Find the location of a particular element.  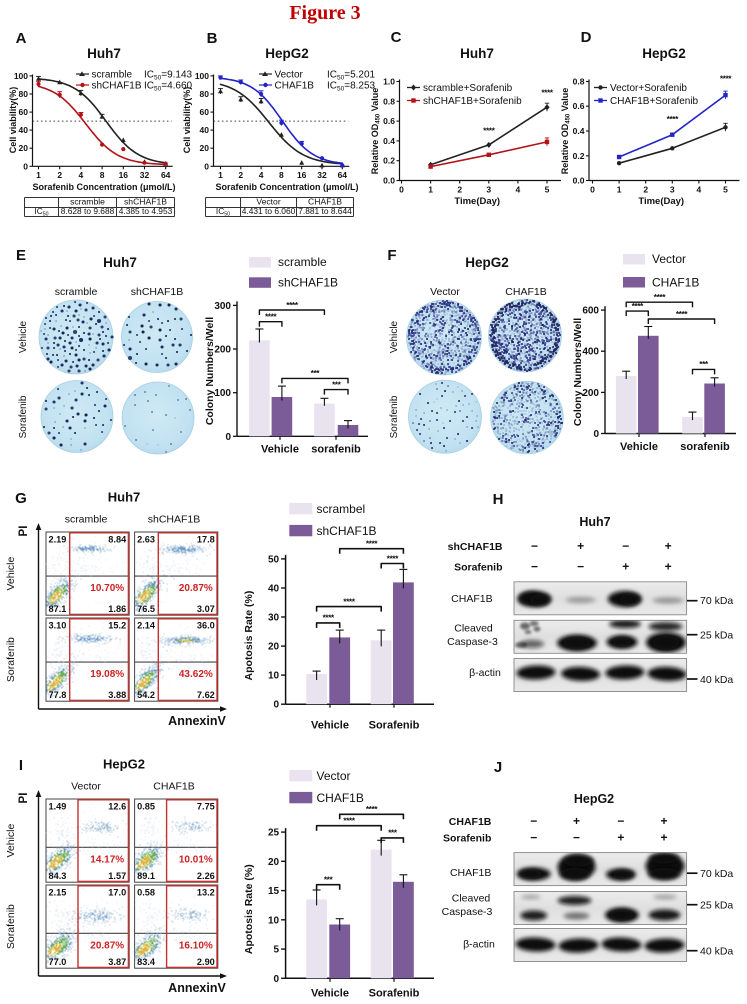

svg-text: 89.1 is located at coordinates (146, 876).